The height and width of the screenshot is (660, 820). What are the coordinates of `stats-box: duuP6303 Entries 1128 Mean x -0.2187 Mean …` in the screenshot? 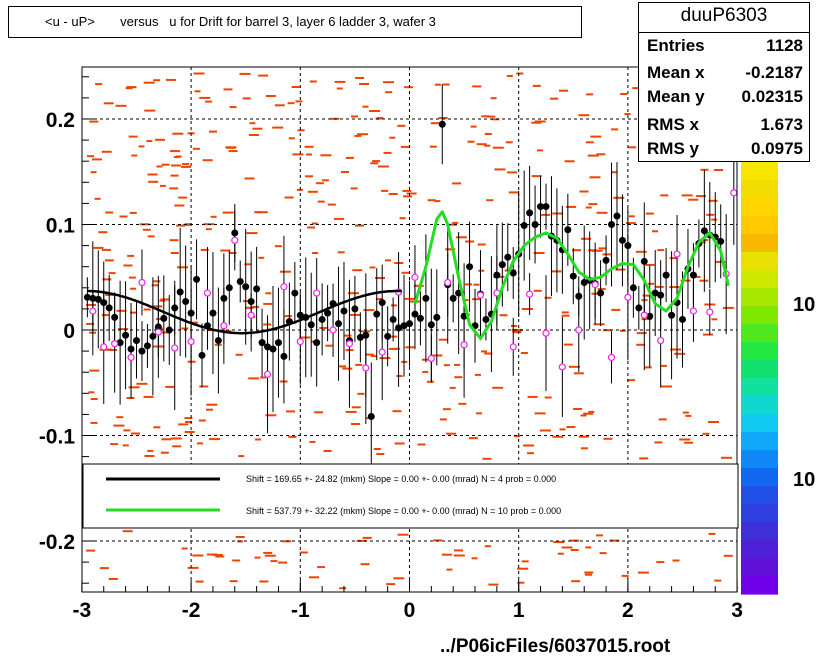 It's located at (724, 82).